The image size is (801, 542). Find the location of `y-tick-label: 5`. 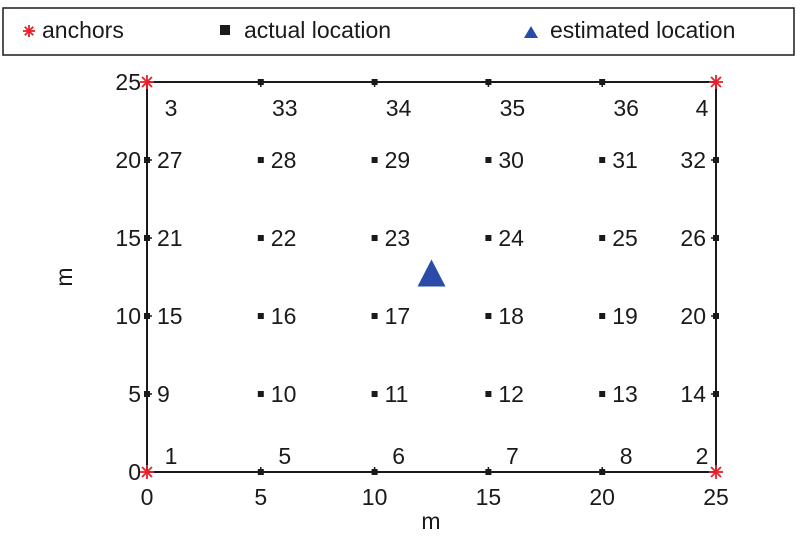

y-tick-label: 5 is located at coordinates (134, 394).